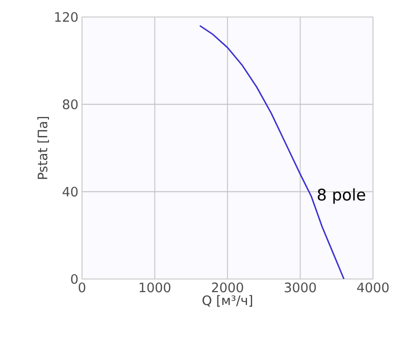 This screenshot has width=400, height=339. I want to click on y-tick-label: 80, so click(70, 104).